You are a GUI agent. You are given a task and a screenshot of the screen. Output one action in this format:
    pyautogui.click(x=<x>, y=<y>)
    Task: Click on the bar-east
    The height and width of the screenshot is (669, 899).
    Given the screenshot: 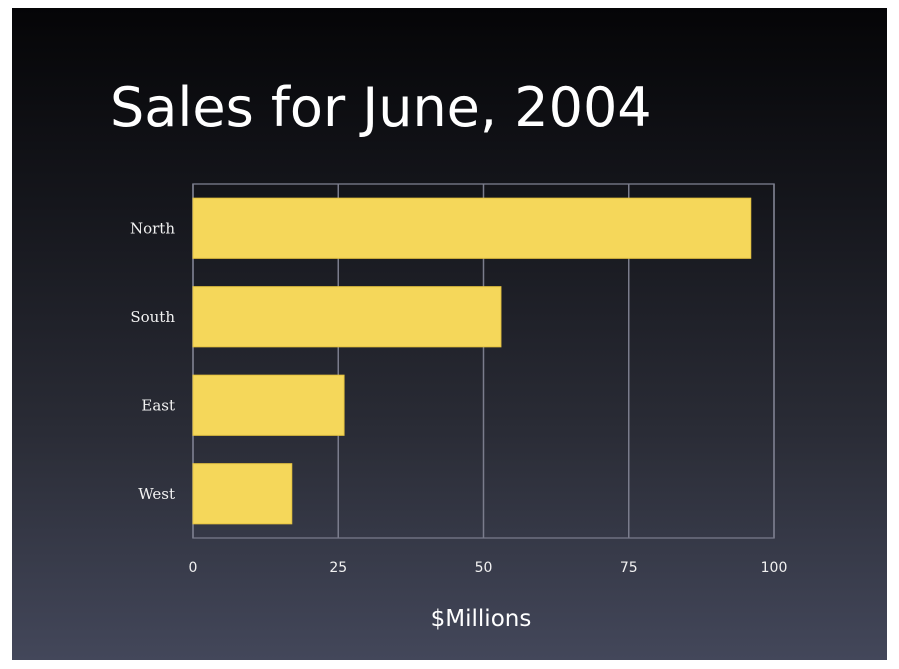 What is the action you would take?
    pyautogui.click(x=268, y=405)
    